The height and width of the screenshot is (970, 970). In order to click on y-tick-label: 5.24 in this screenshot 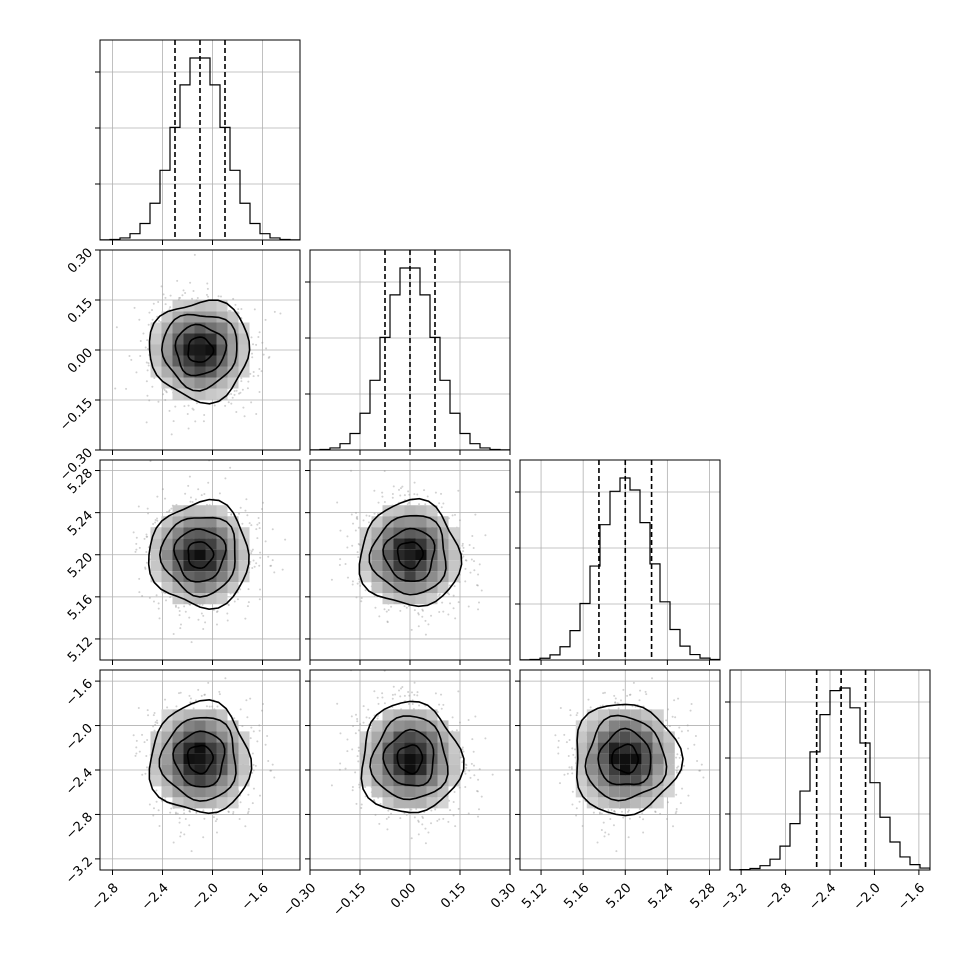, I will do `click(80, 523)`.